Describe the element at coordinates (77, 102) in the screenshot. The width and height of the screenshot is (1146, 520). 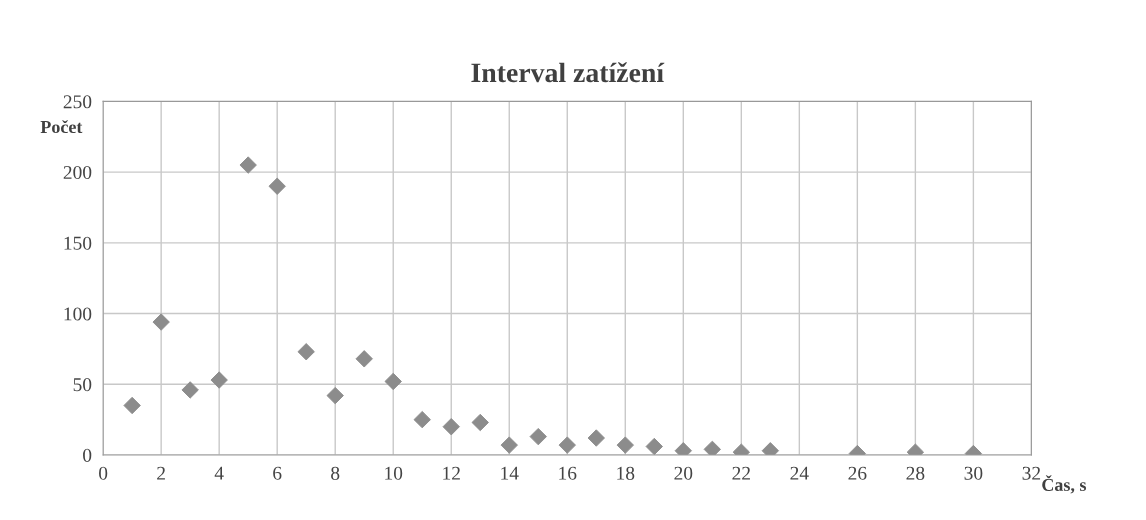
I see `y-tick-label: 250` at that location.